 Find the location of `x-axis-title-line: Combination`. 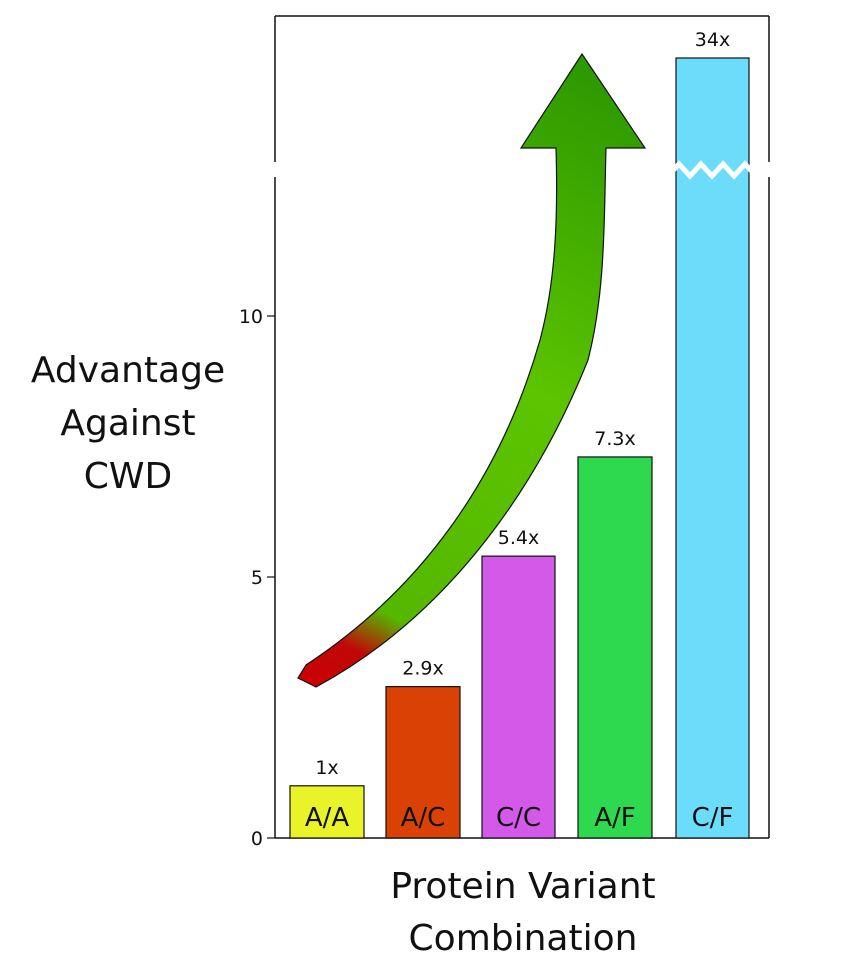

x-axis-title-line: Combination is located at coordinates (523, 938).